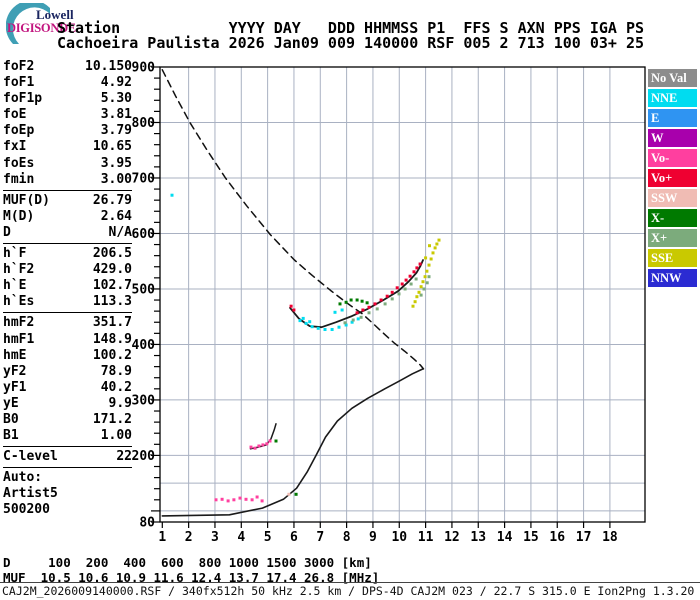 Image resolution: width=700 pixels, height=600 pixels. Describe the element at coordinates (672, 158) in the screenshot. I see `legend-item: Vo-` at that location.